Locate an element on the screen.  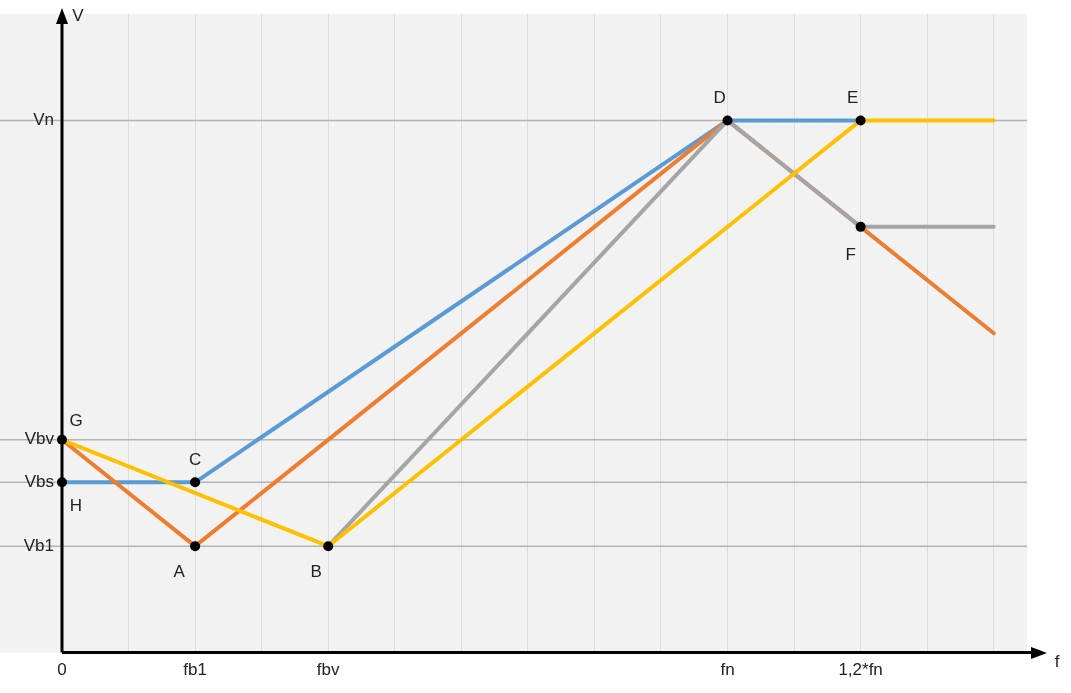
ref-line-label: Vn is located at coordinates (43, 120).